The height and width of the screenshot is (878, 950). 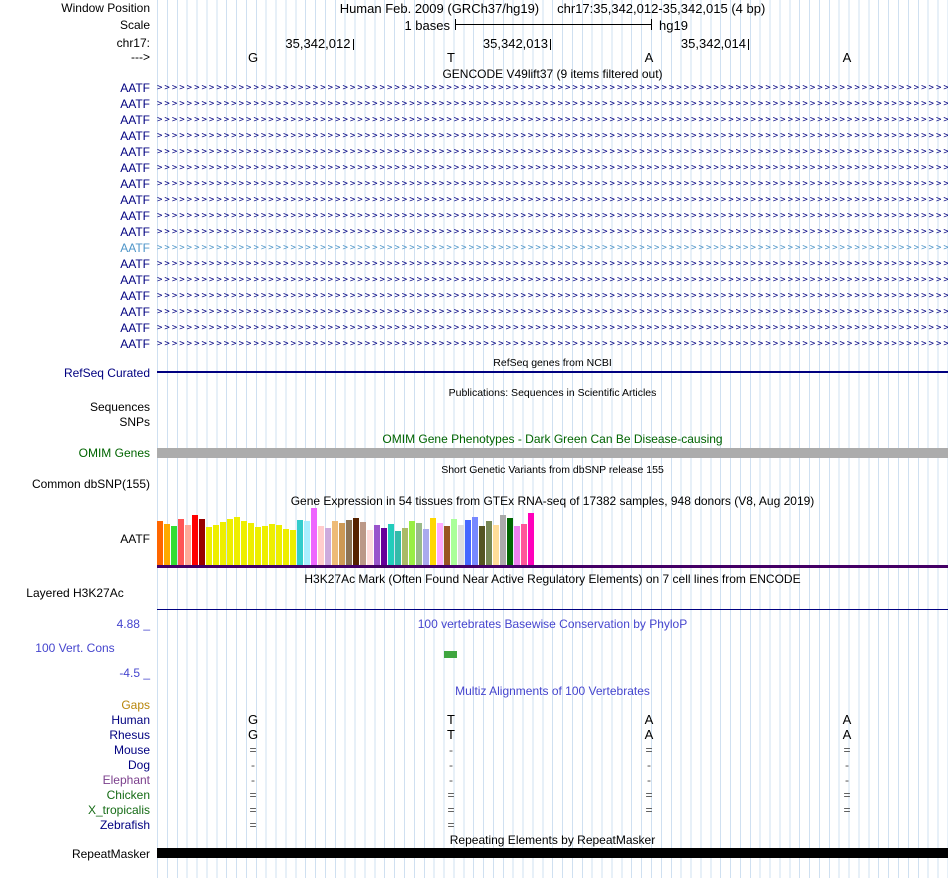 I want to click on species-label: Dog, so click(x=138, y=765).